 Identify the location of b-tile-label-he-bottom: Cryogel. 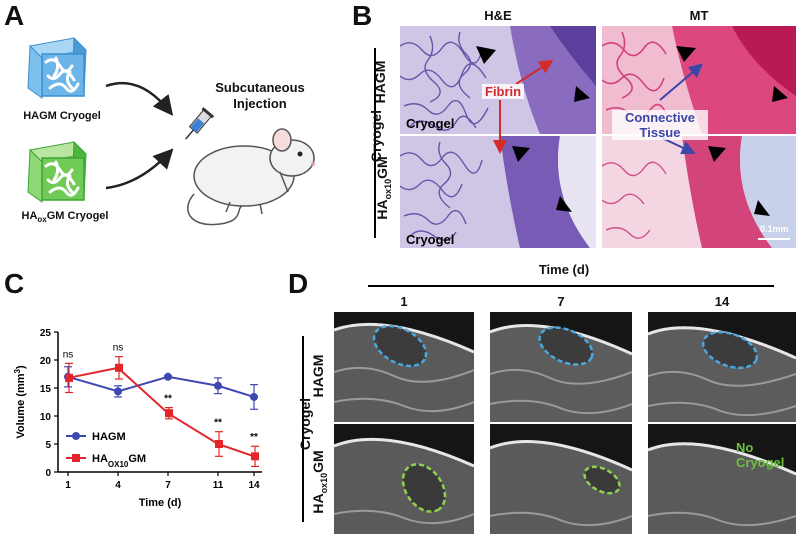
(430, 239).